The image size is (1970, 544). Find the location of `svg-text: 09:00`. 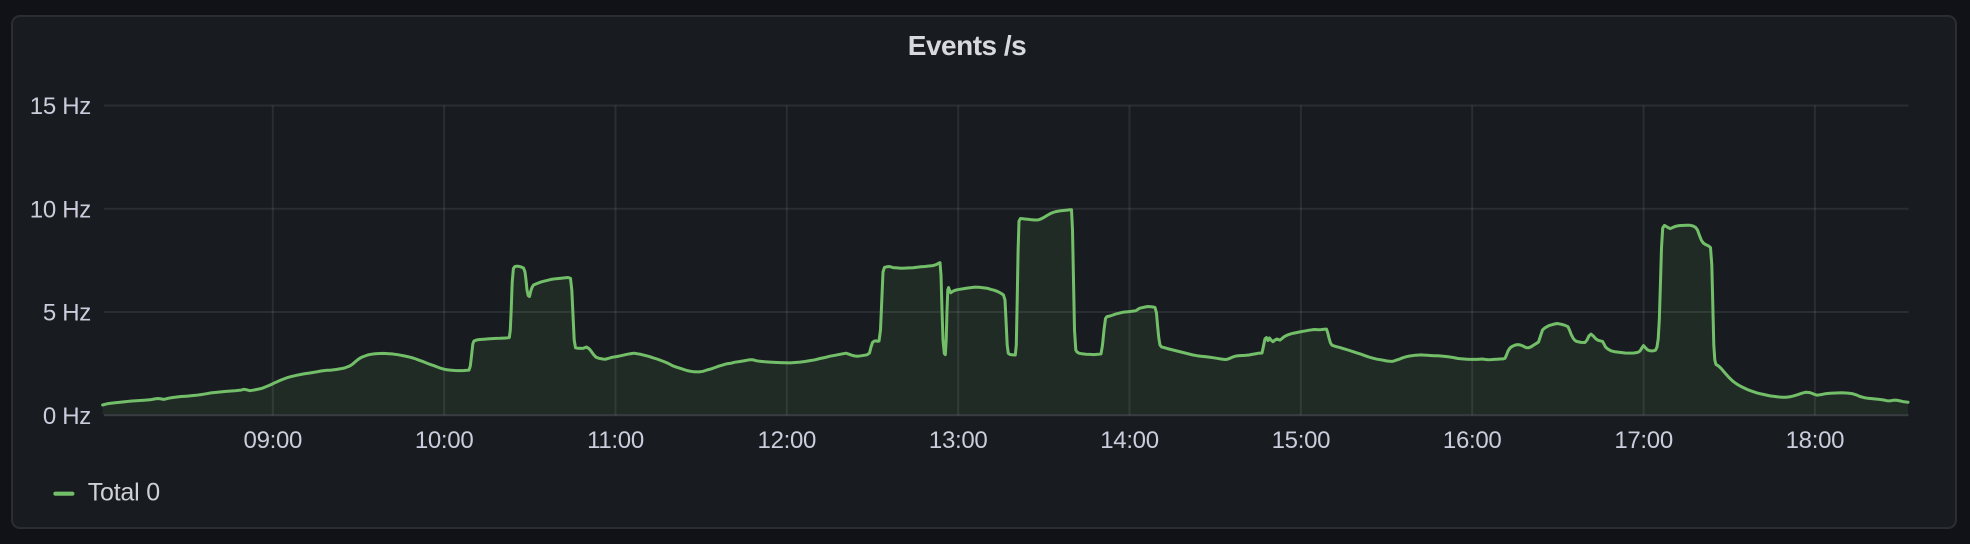

svg-text: 09:00 is located at coordinates (273, 440).